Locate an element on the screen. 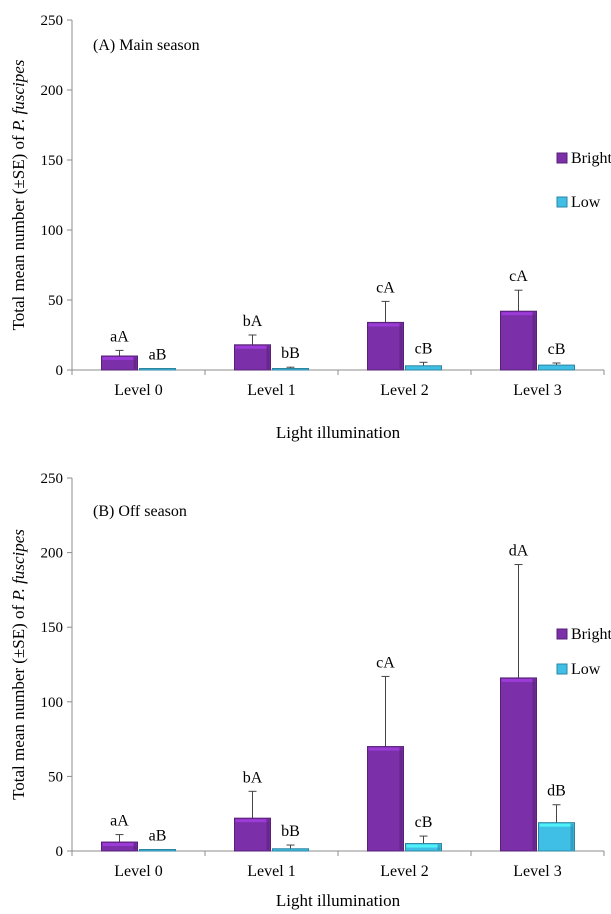  panel-label: (B) Off season is located at coordinates (140, 511).